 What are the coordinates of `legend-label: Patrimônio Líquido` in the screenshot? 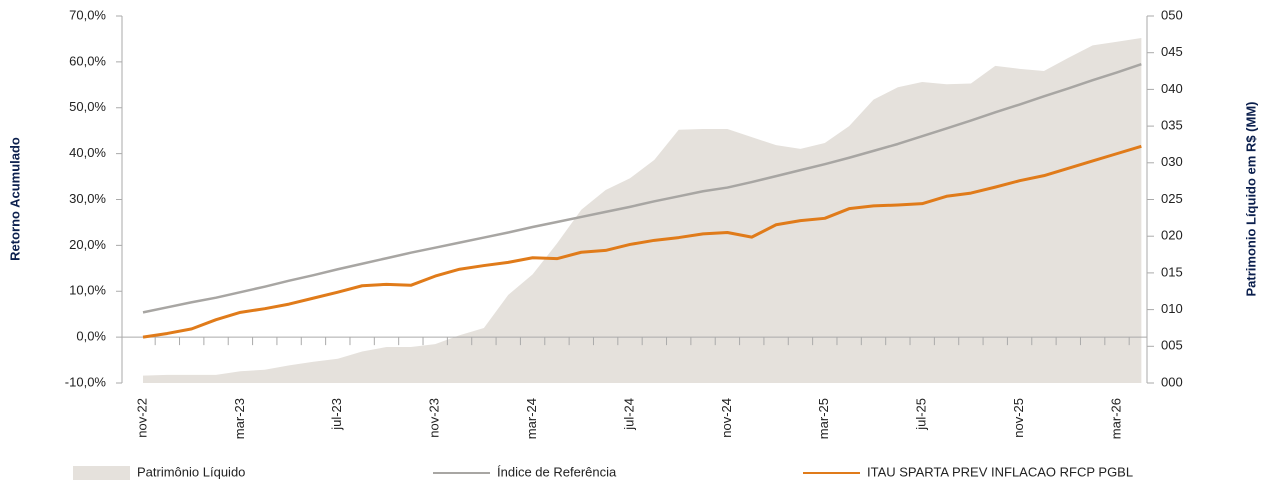 It's located at (191, 471).